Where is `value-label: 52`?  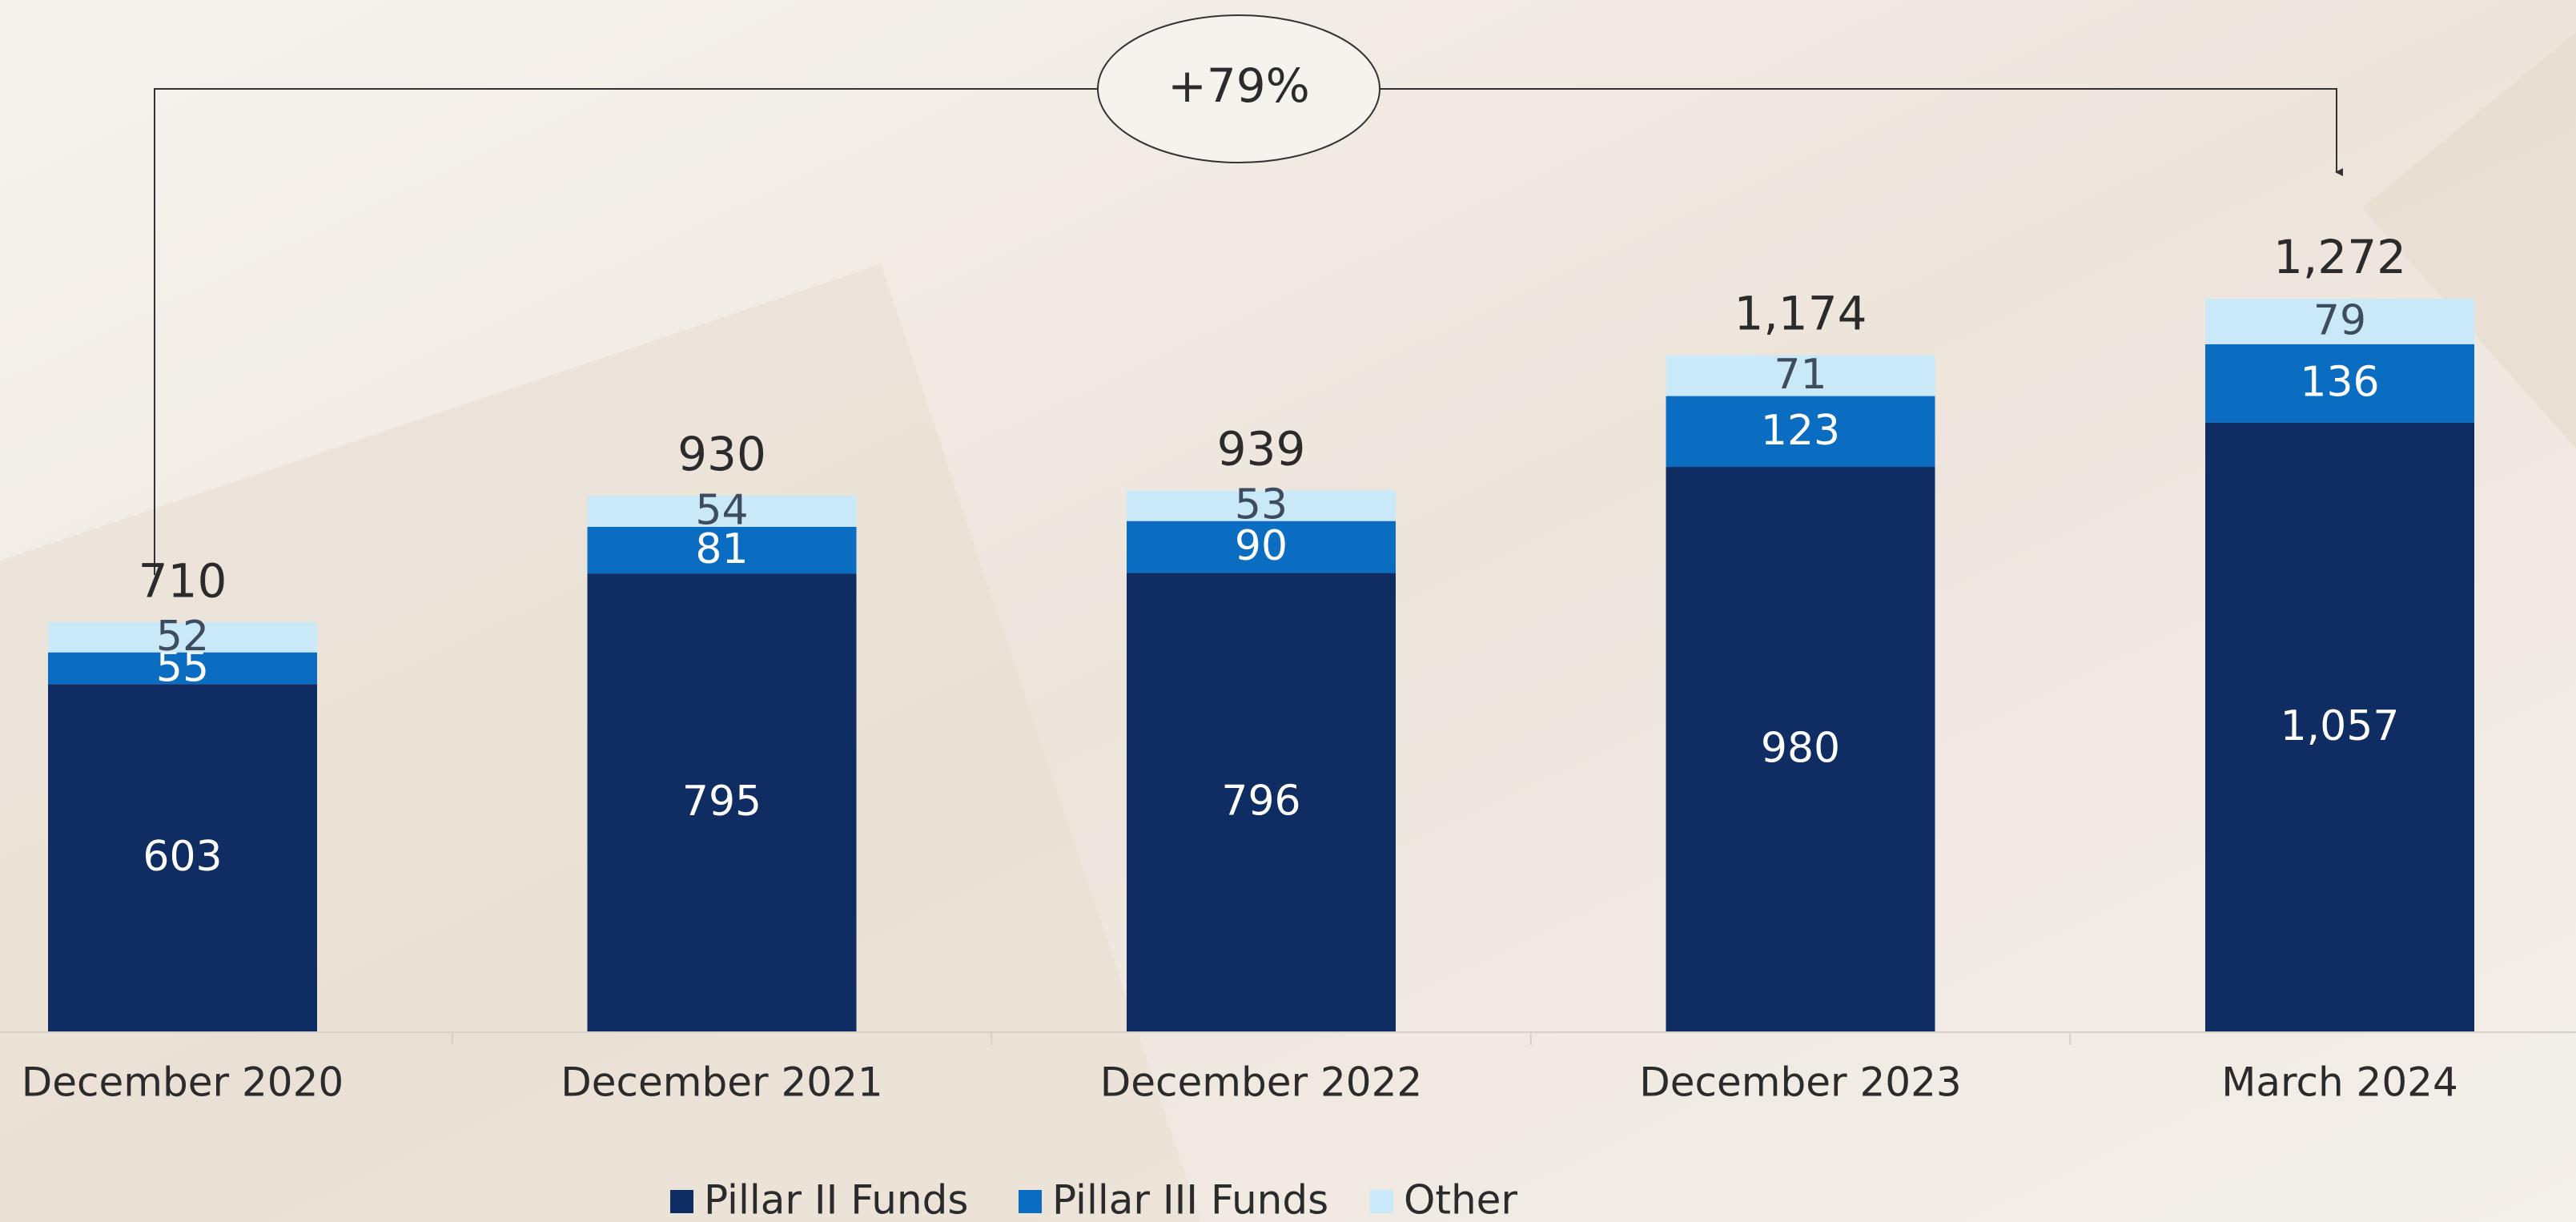
value-label: 52 is located at coordinates (182, 637).